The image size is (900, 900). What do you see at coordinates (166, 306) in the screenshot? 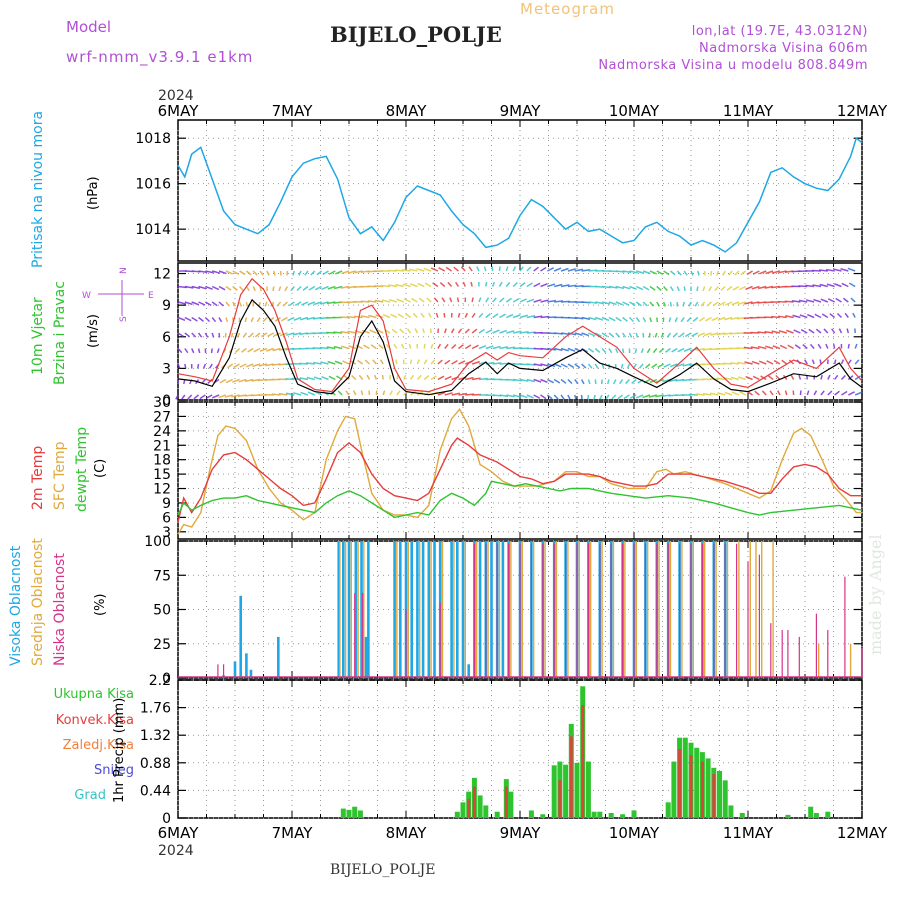
I see `y-tick-label: 9` at bounding box center [166, 306].